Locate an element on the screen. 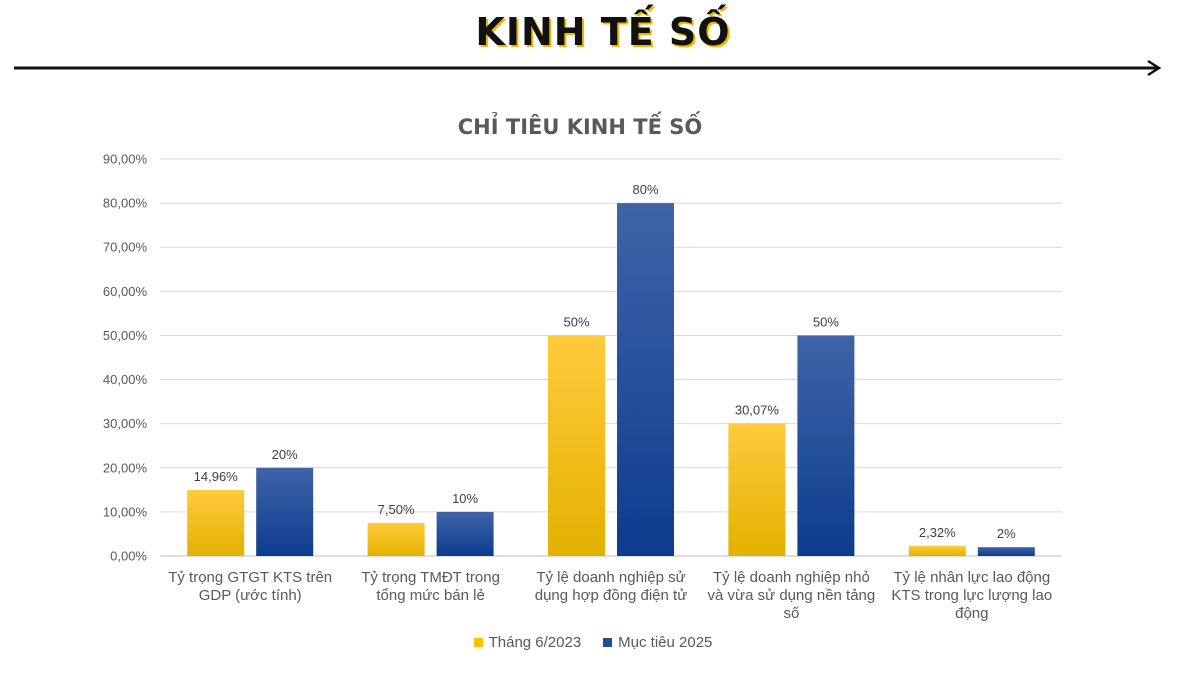 The image size is (1186, 678). legend-label-series-1: Tháng 6/2023 is located at coordinates (535, 642).